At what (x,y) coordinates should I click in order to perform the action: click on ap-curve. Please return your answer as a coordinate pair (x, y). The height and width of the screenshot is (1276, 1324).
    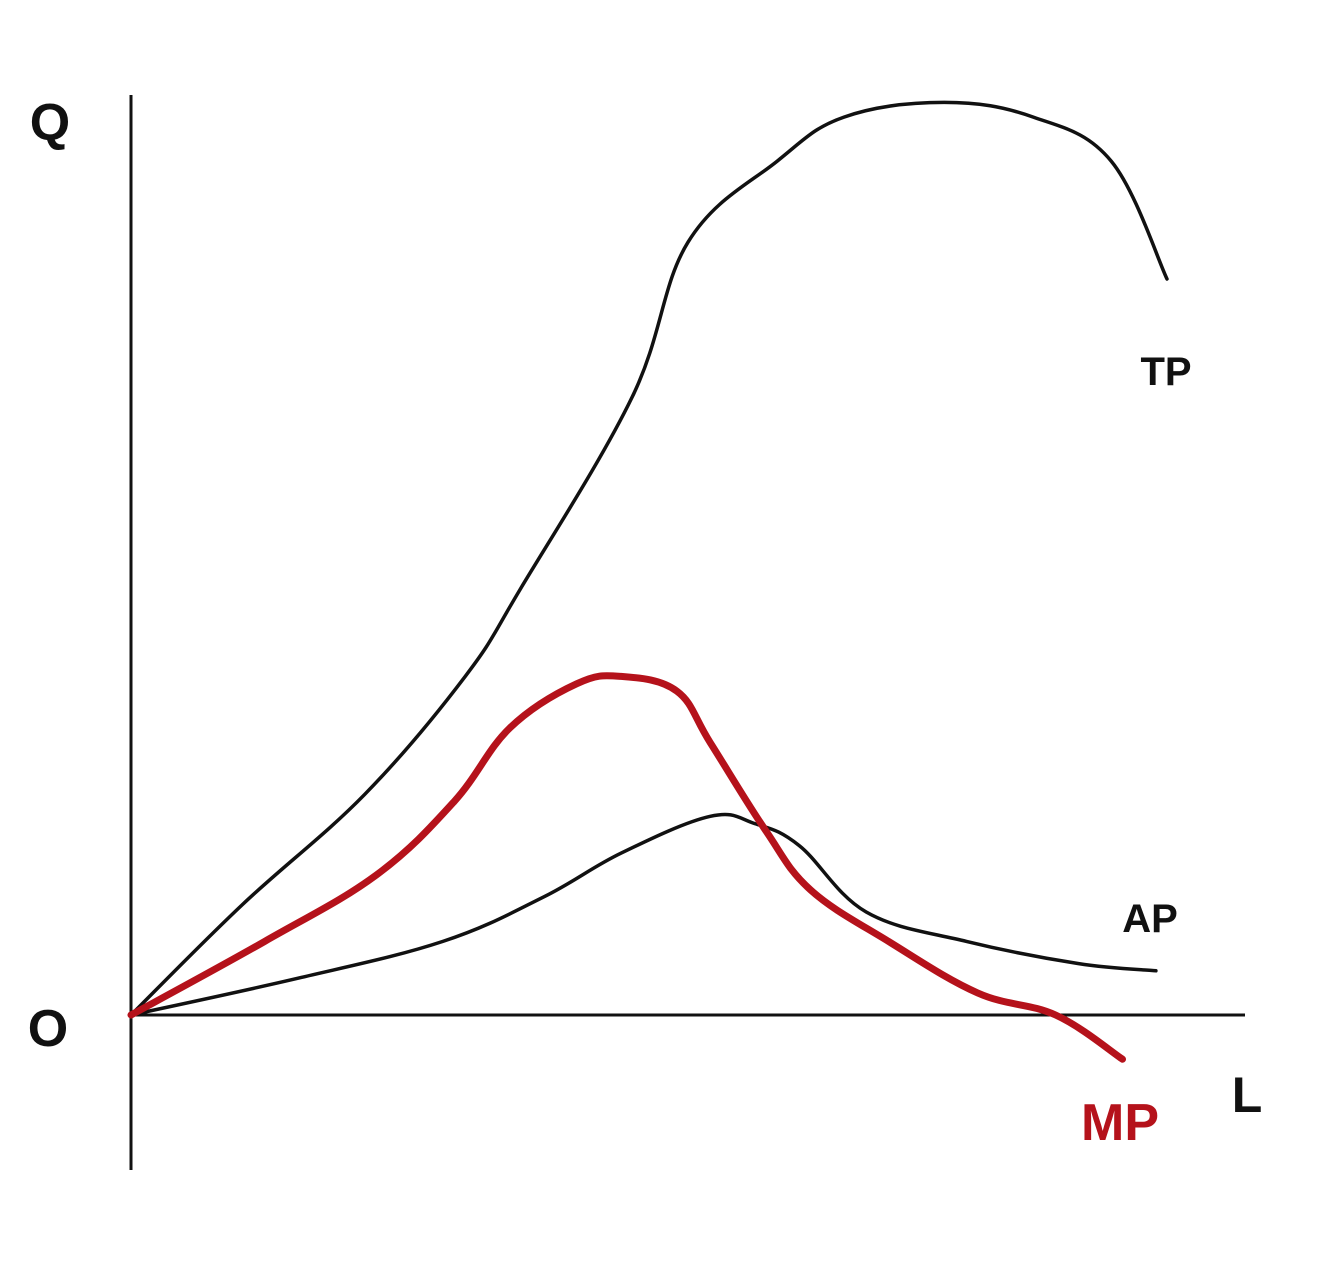
    Looking at the image, I should click on (643, 914).